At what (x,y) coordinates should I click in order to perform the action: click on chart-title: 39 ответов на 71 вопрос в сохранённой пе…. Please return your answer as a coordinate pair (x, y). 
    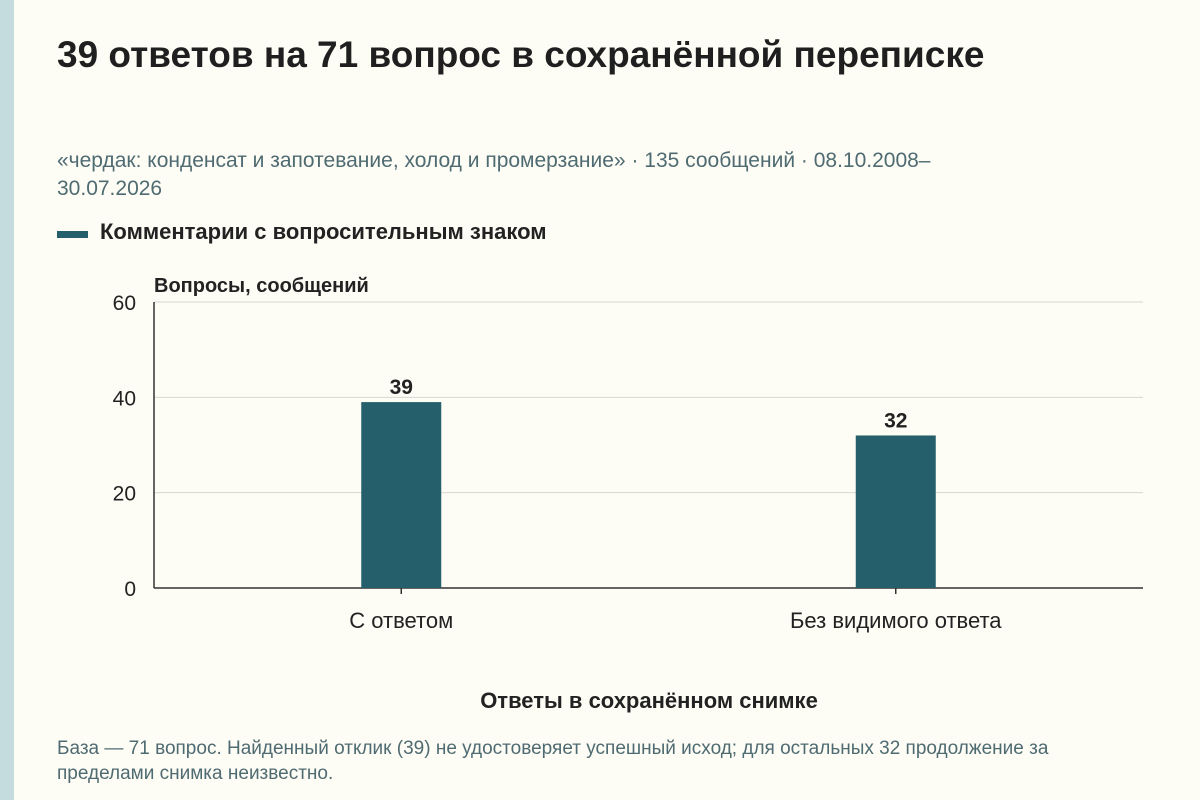
    Looking at the image, I should click on (521, 54).